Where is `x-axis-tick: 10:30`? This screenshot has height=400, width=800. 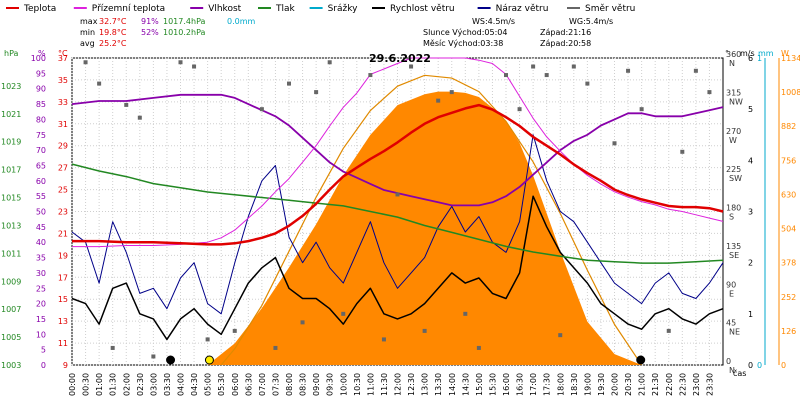 x-axis-tick: 10:30 is located at coordinates (357, 384).